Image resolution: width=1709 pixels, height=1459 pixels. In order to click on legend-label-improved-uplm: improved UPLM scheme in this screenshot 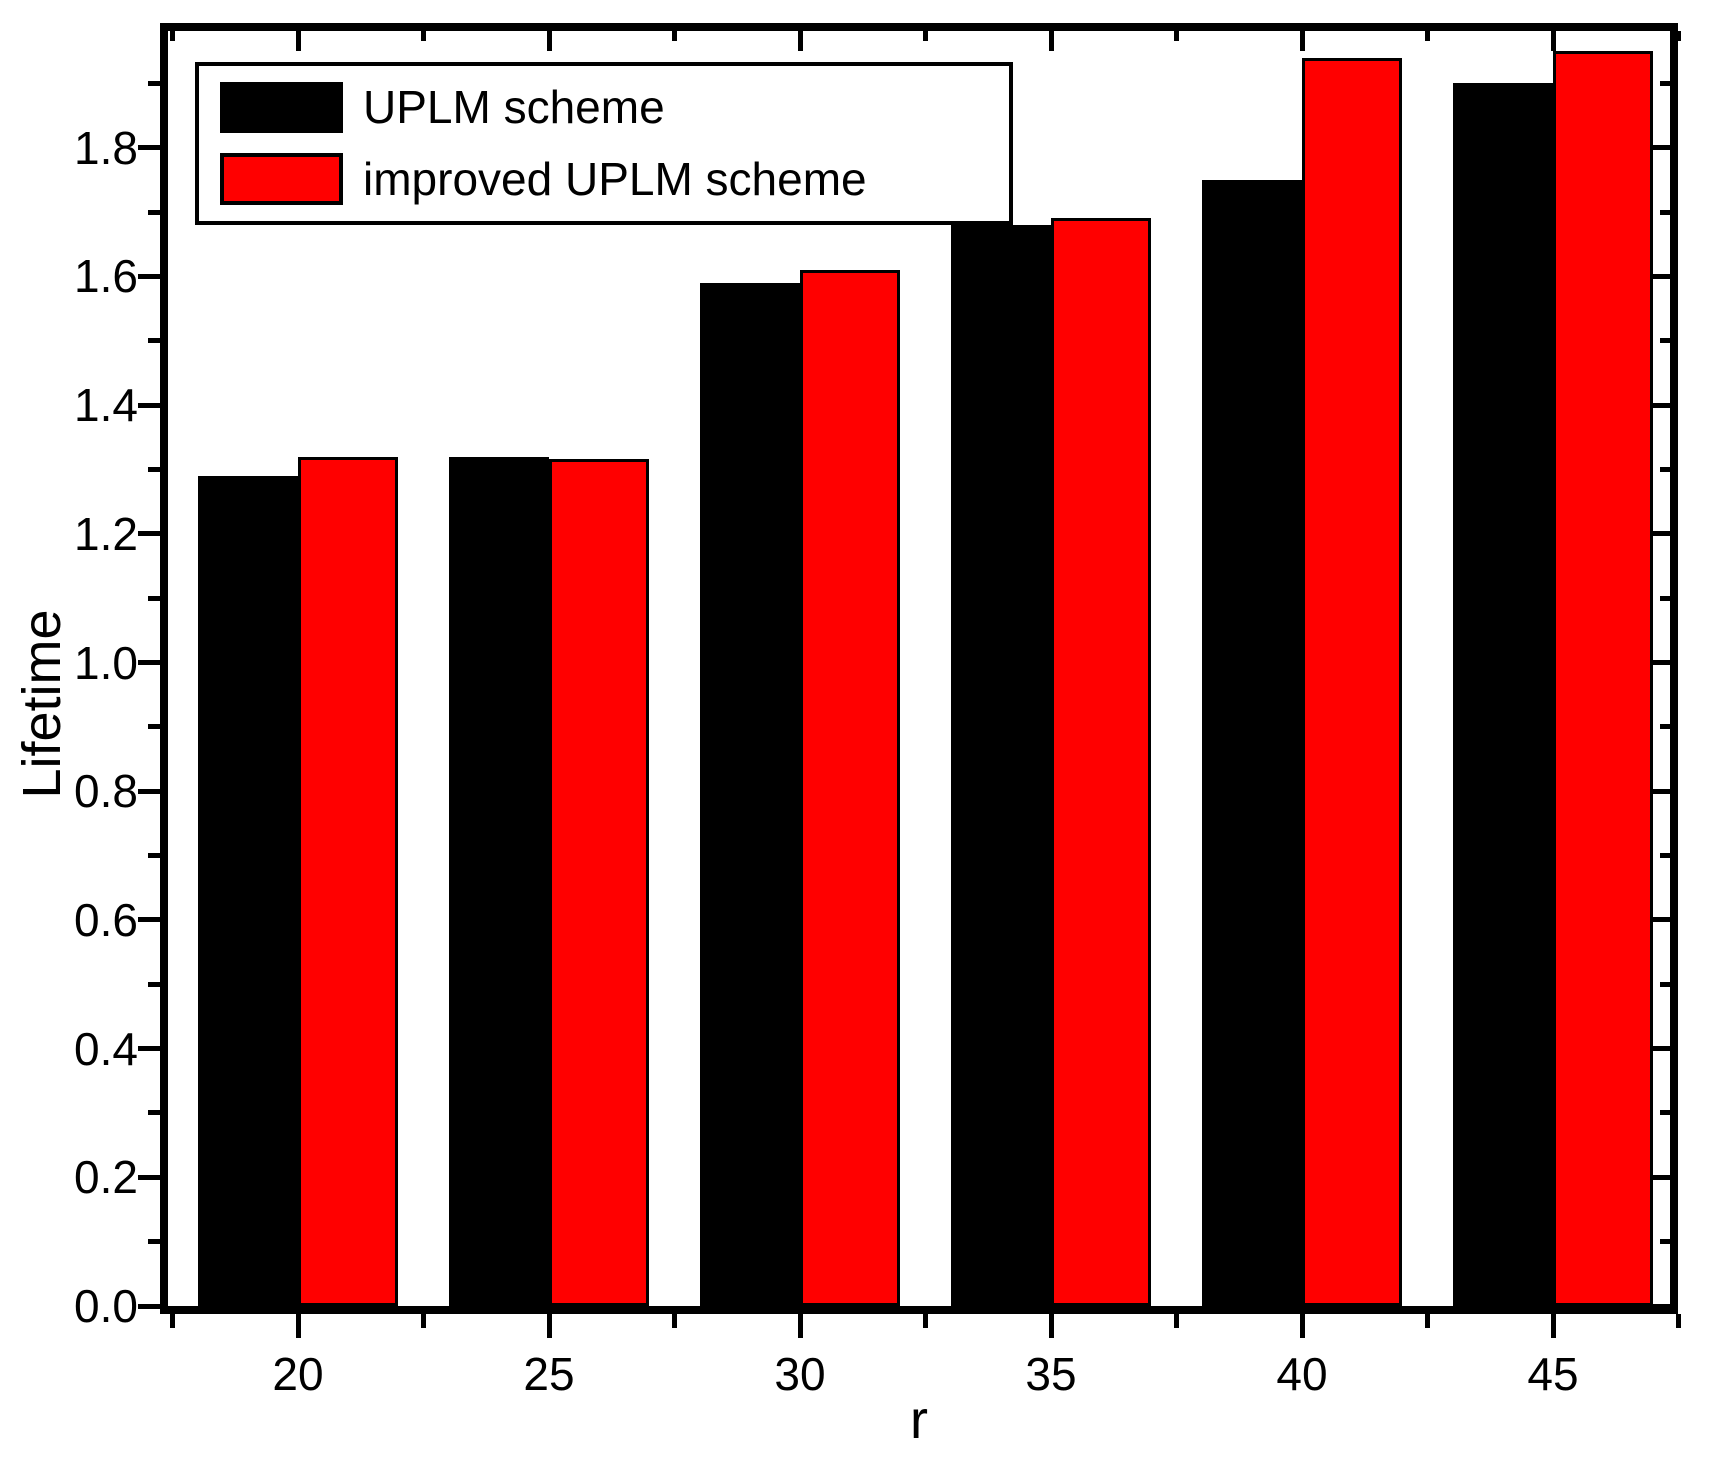, I will do `click(615, 179)`.